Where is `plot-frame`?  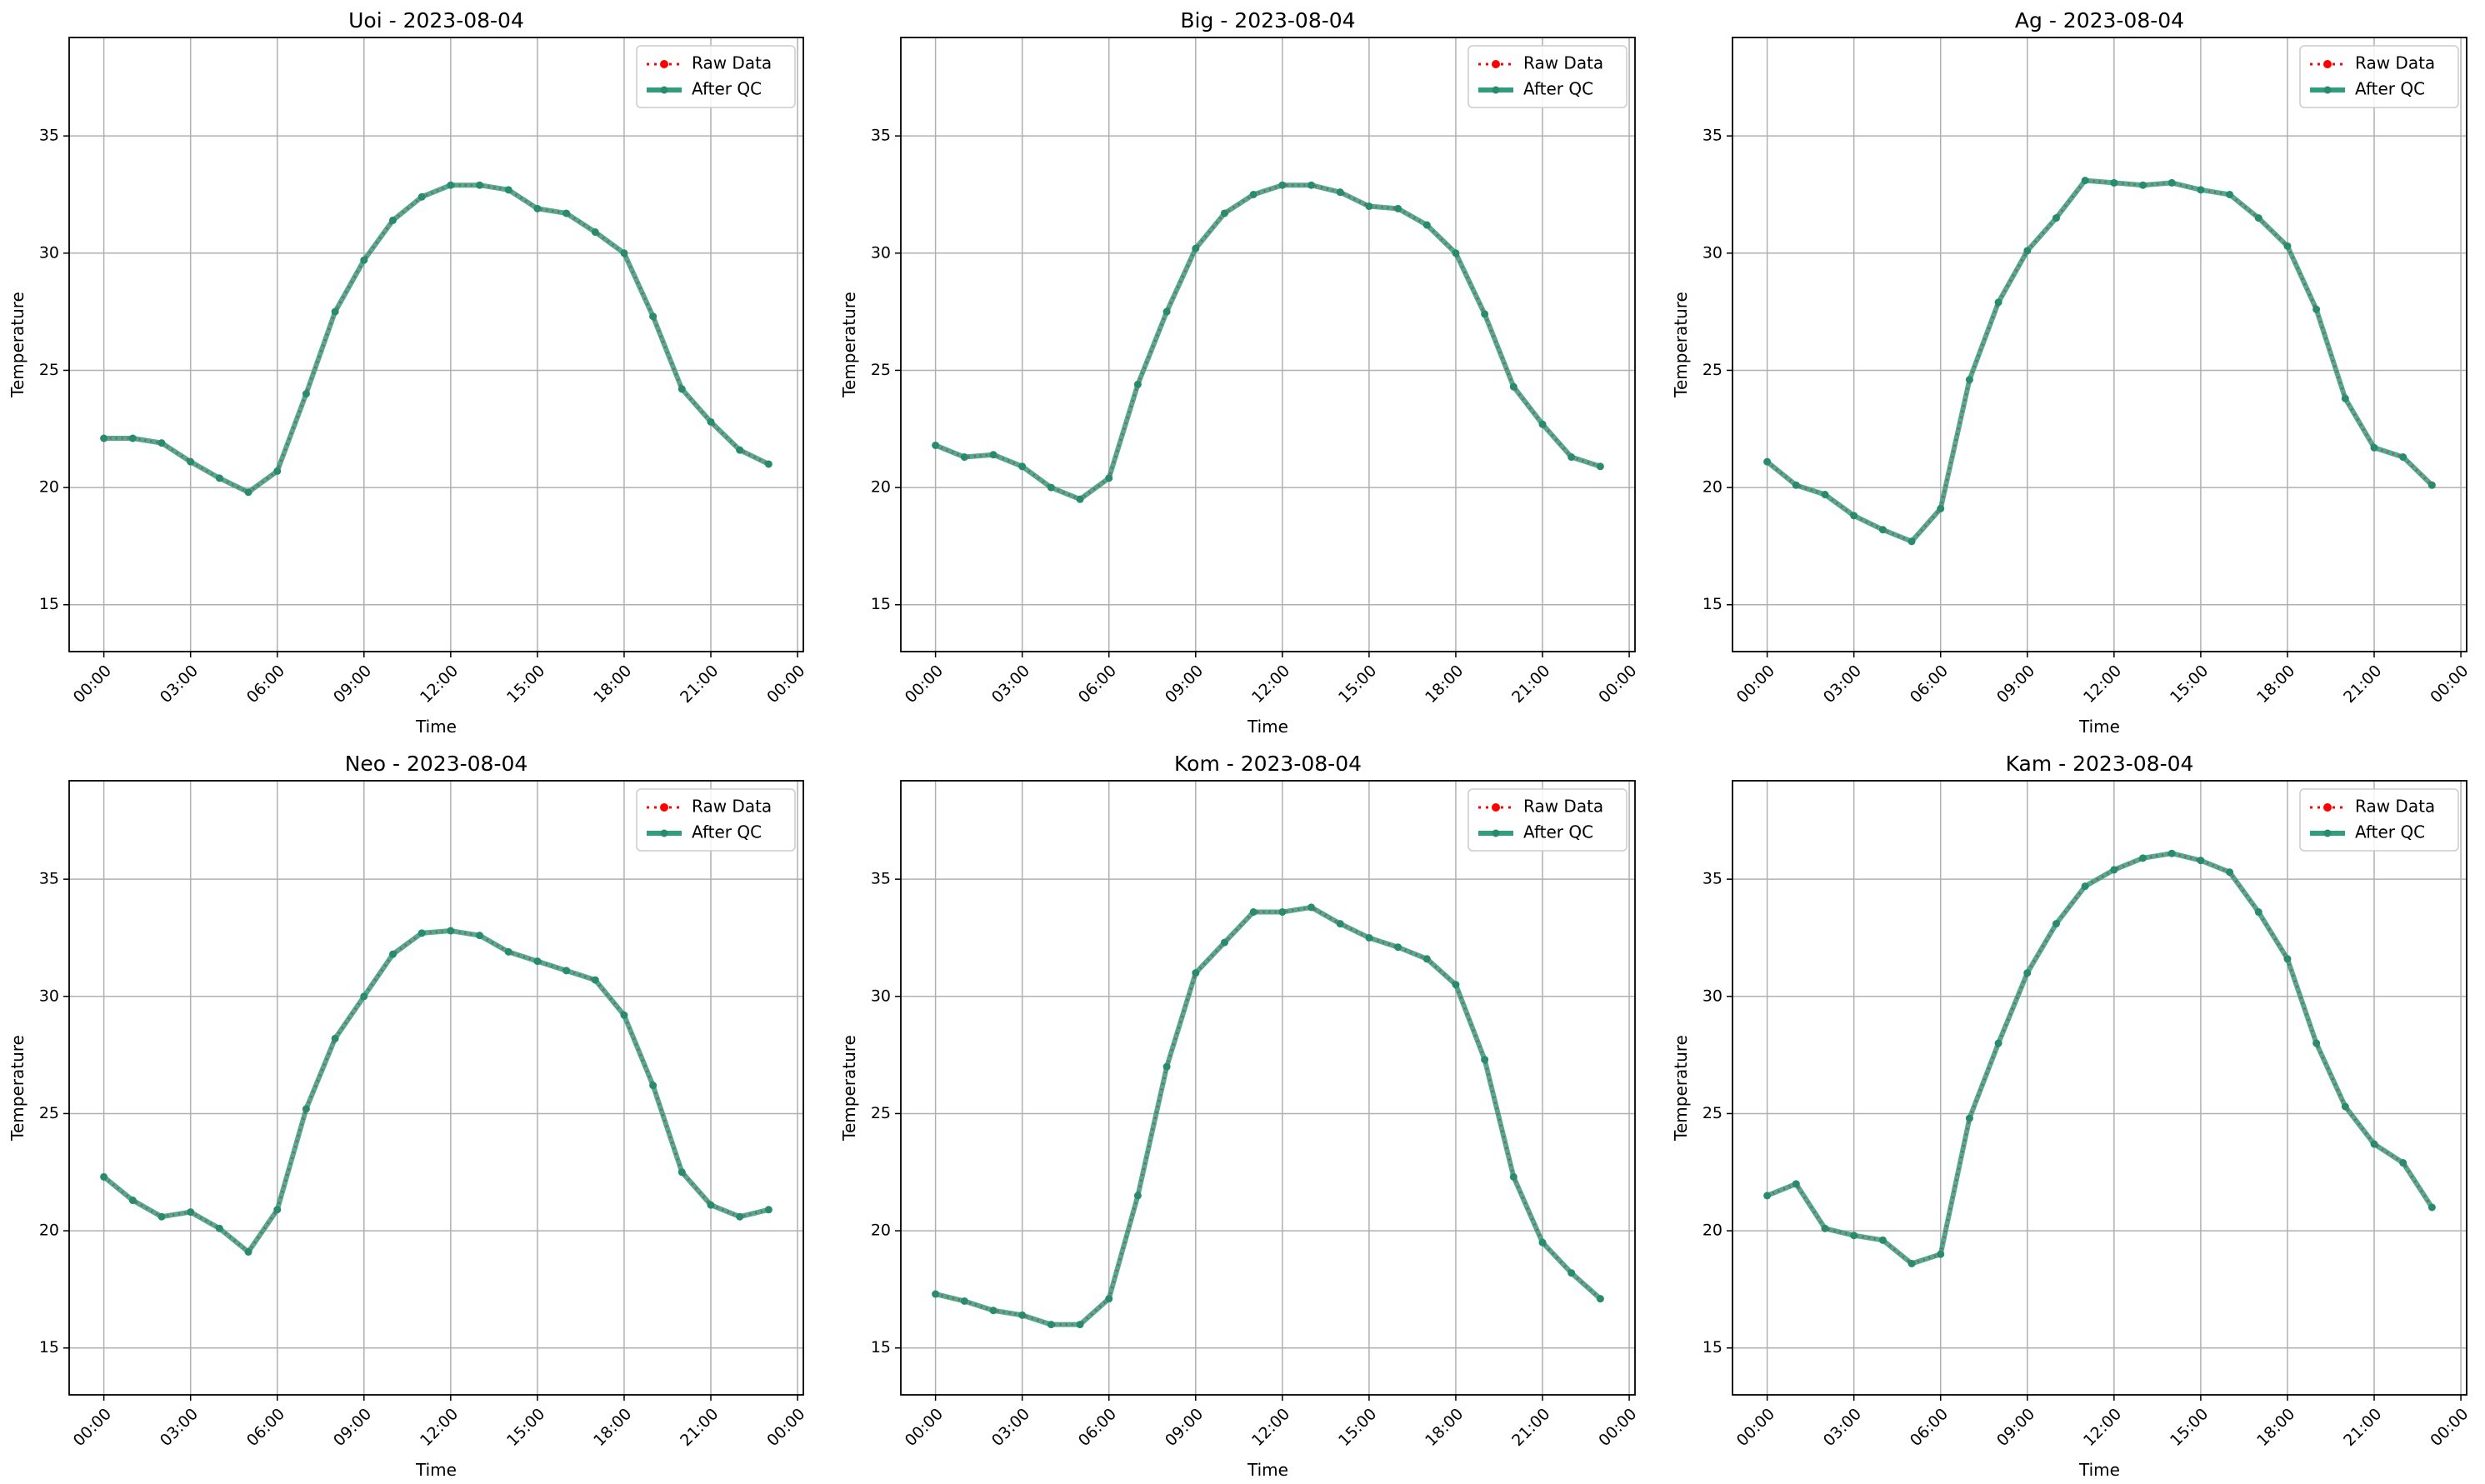
plot-frame is located at coordinates (1268, 344).